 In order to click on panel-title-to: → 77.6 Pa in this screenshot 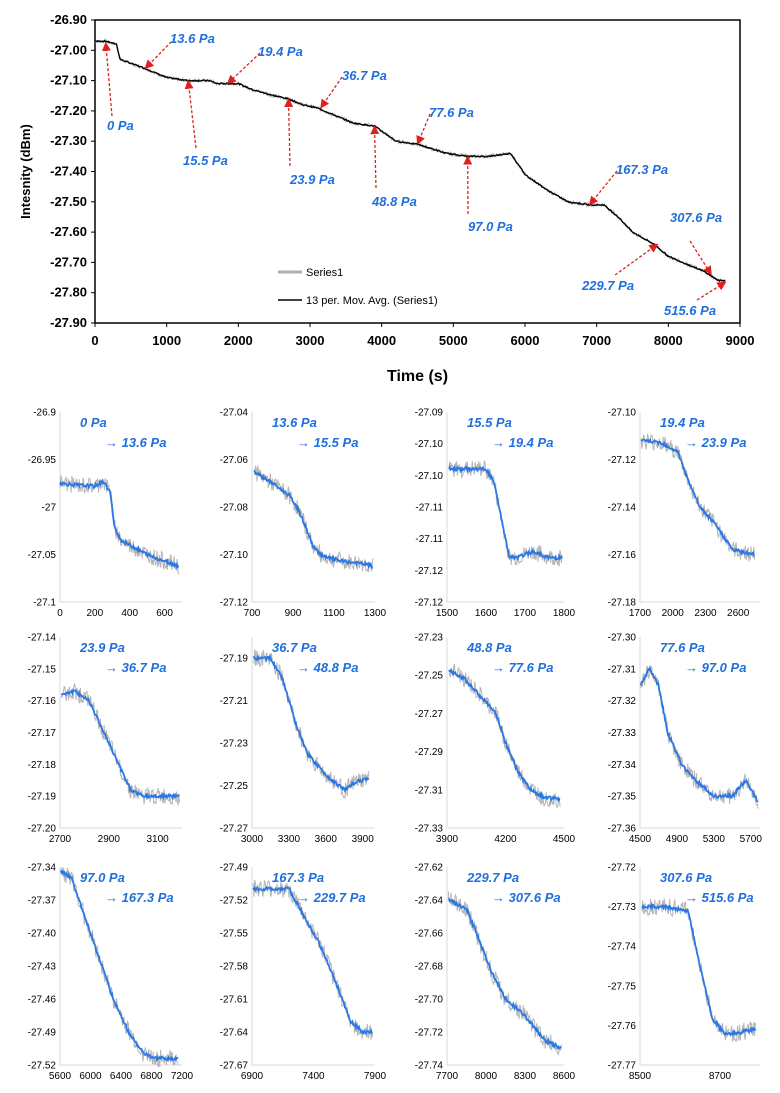, I will do `click(522, 667)`.